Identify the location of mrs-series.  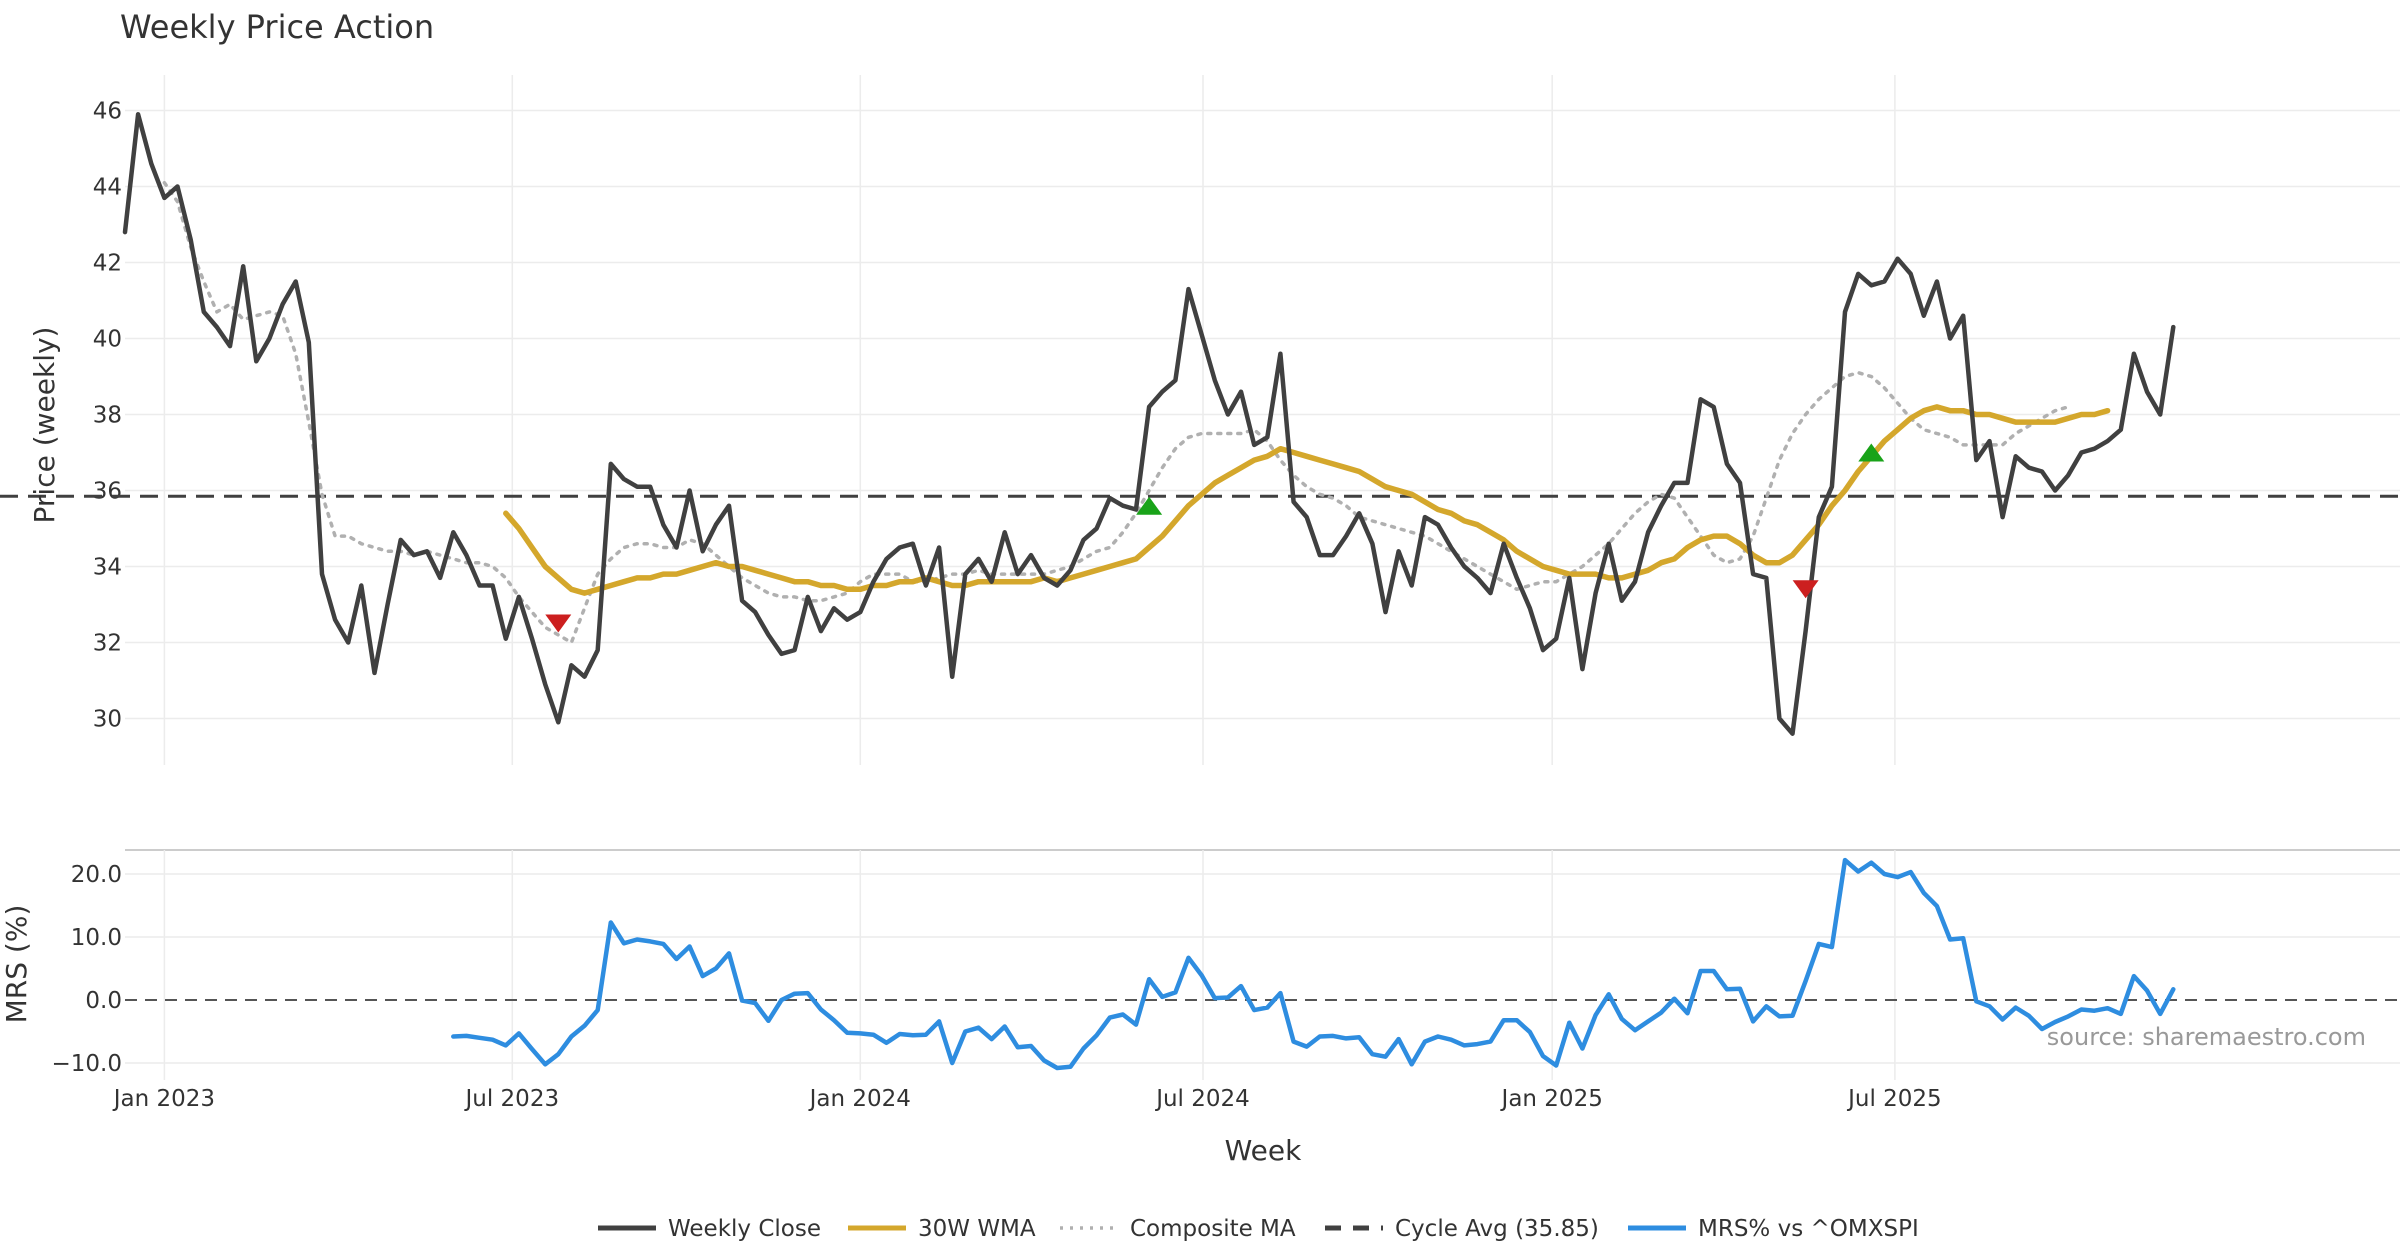
(1313, 964).